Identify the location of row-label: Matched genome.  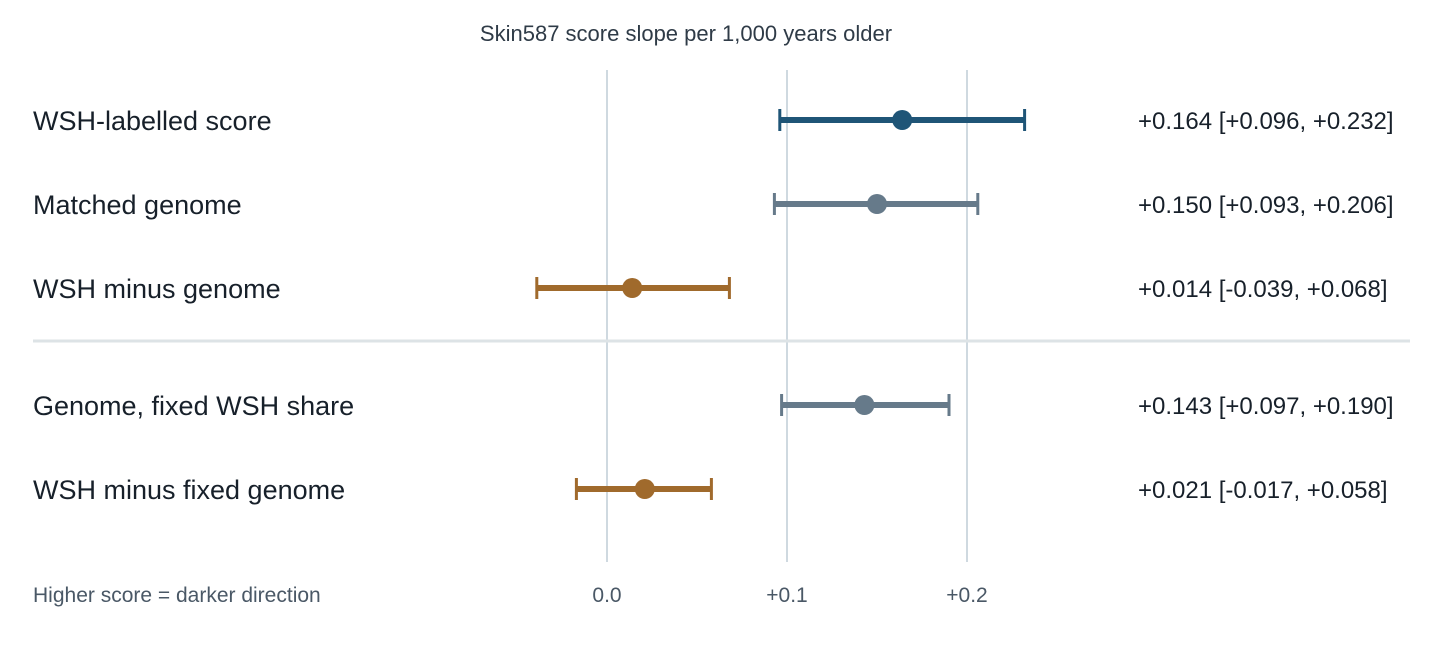
(137, 205).